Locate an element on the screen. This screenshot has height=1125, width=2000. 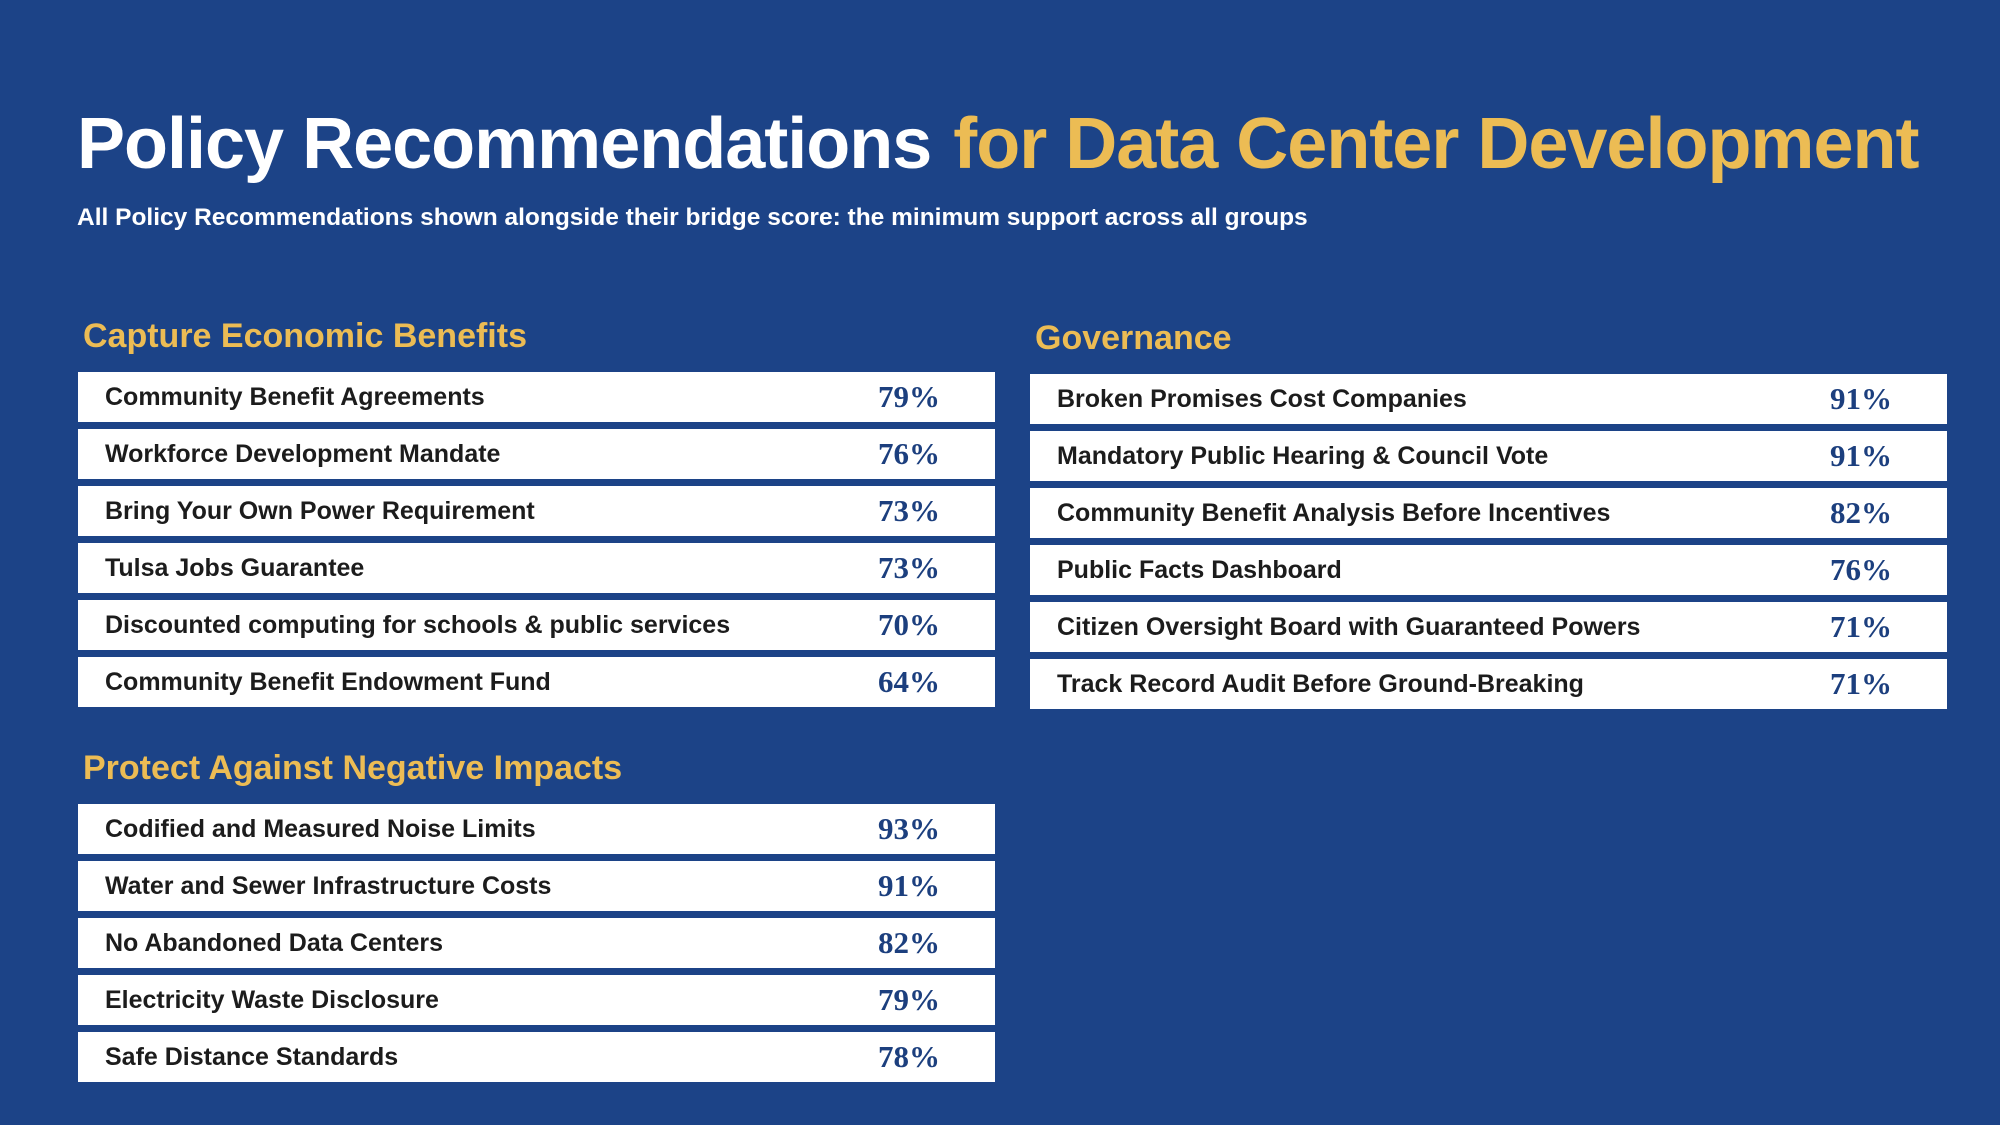
recommendation-label: Community Benefit Agreements is located at coordinates (295, 396).